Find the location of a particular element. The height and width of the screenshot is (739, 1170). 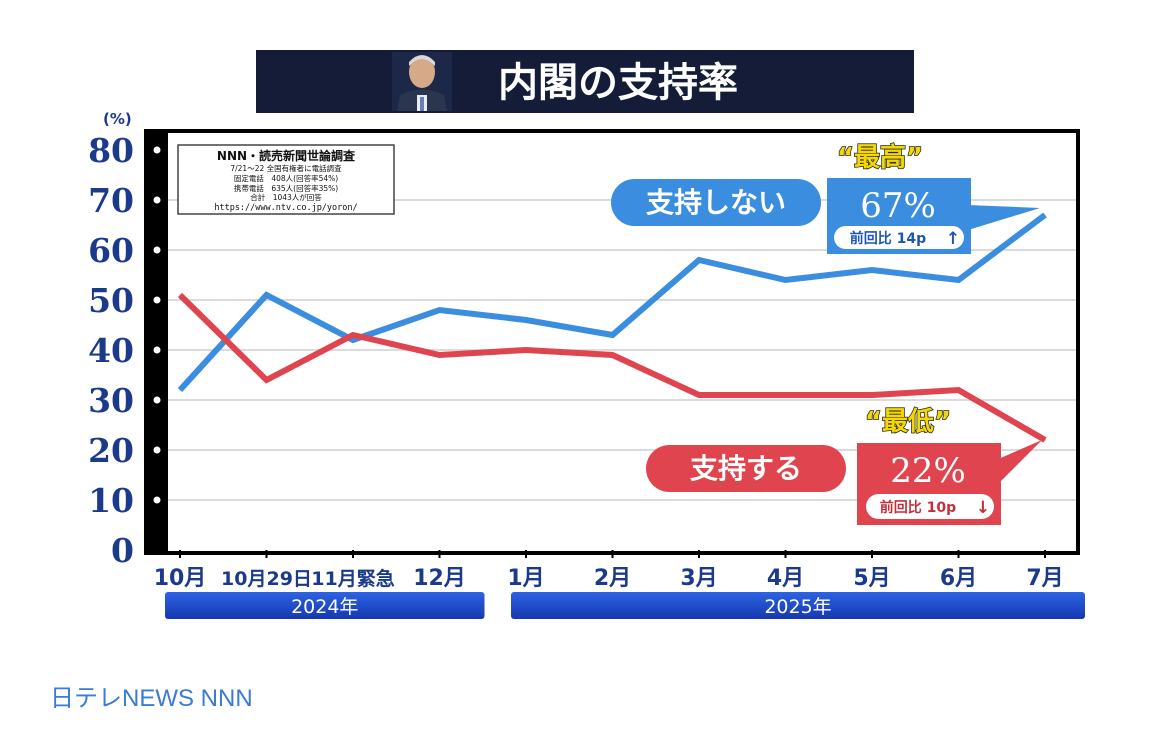

y-tick-label: 40 is located at coordinates (111, 350).